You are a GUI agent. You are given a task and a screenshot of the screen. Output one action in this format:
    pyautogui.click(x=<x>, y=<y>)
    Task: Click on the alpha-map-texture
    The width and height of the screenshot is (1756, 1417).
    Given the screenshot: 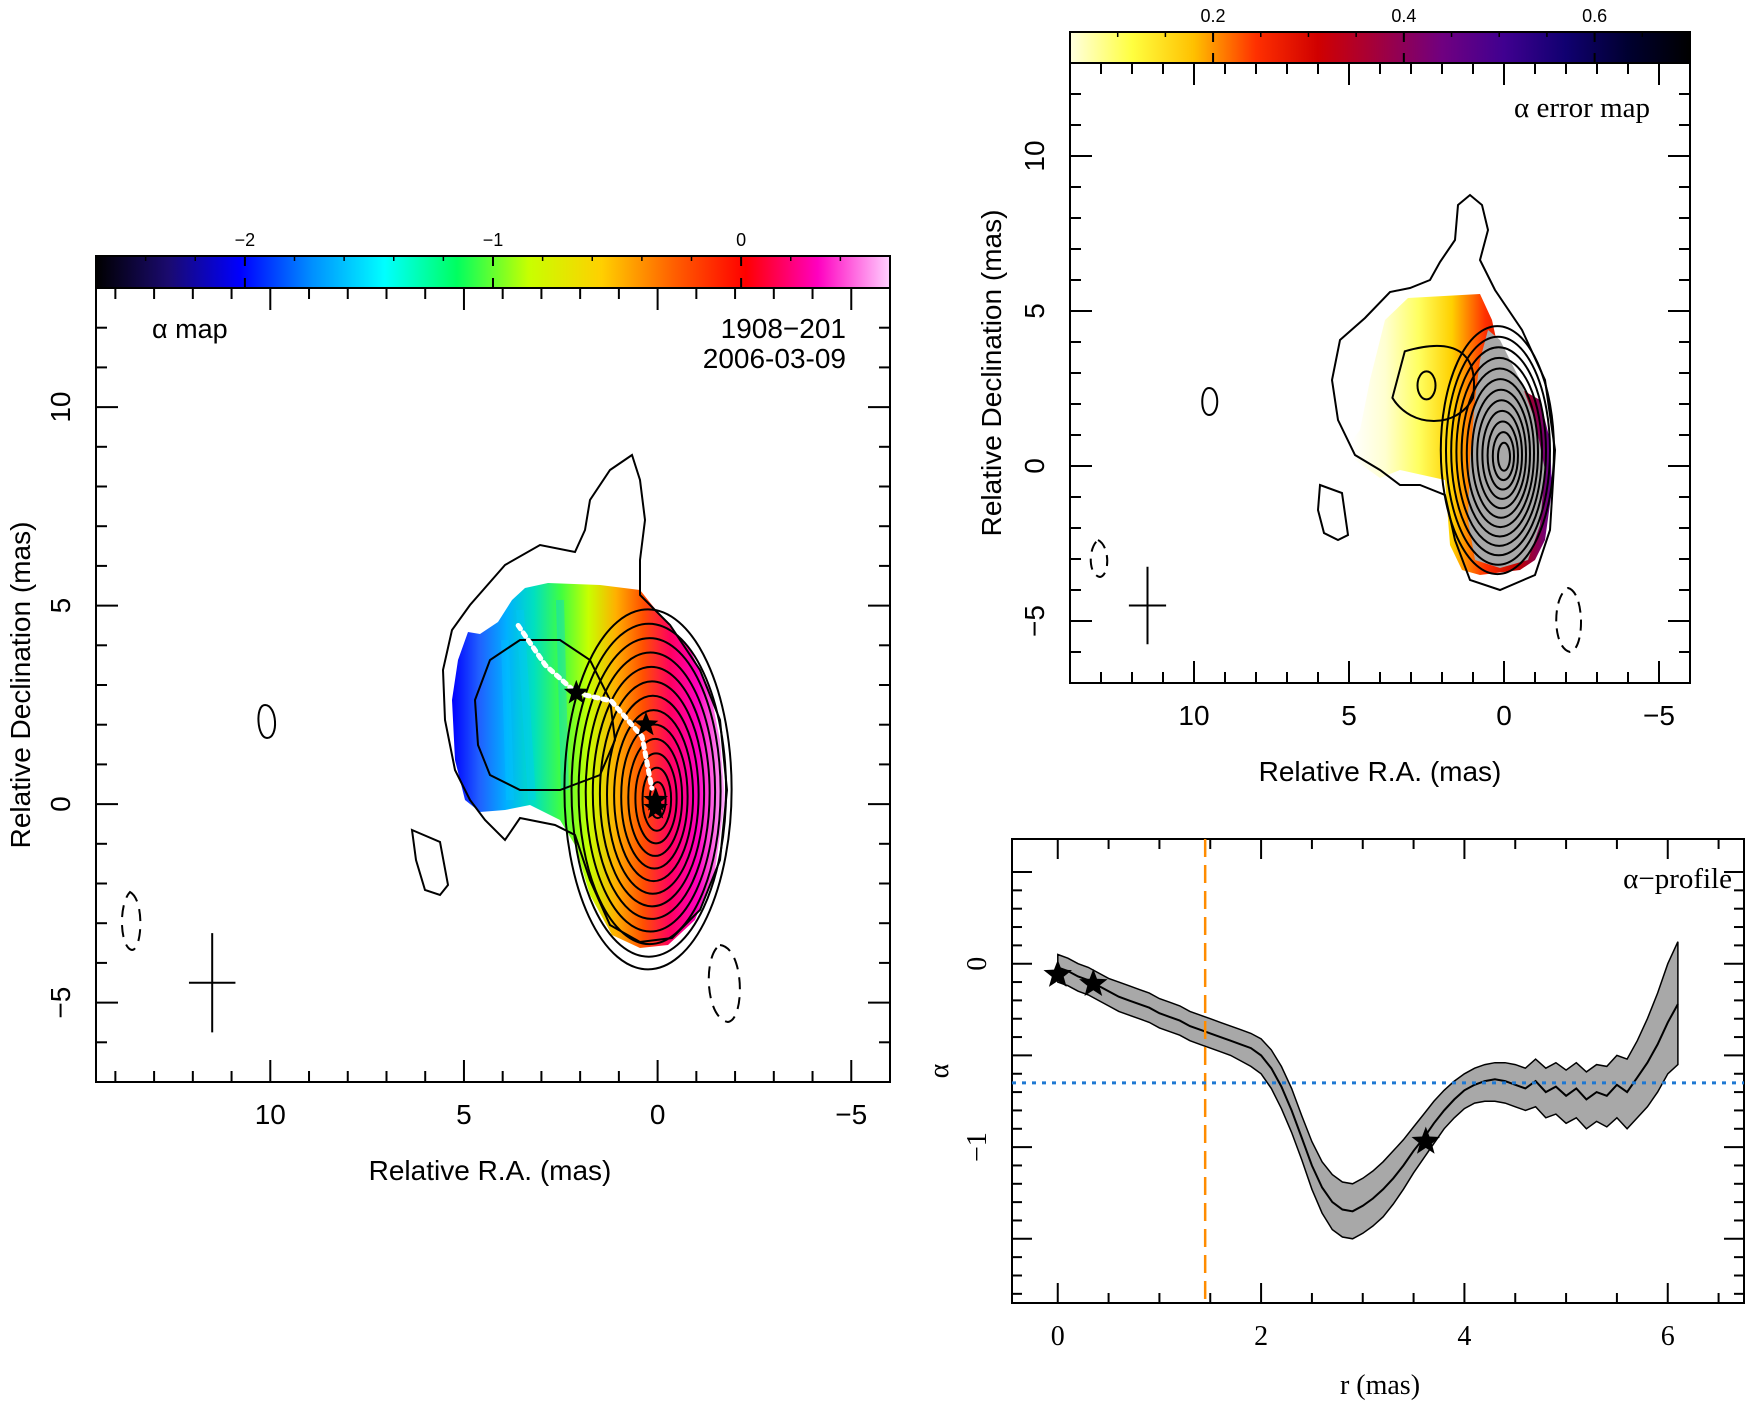 What is the action you would take?
    pyautogui.click(x=535, y=700)
    